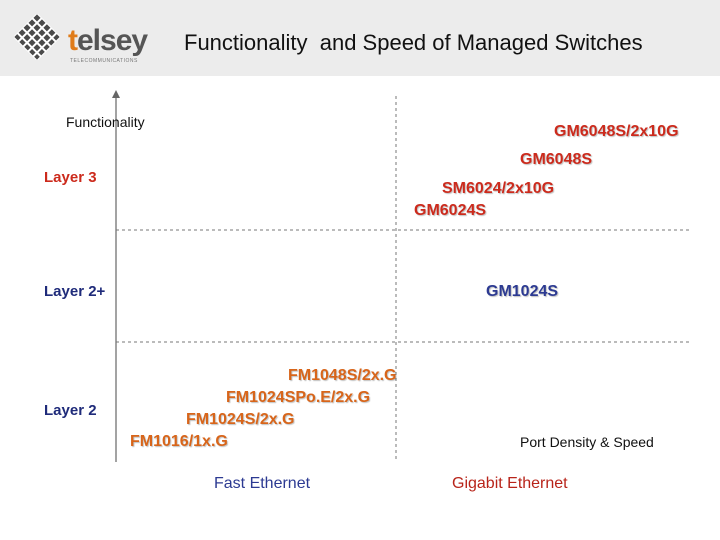  Describe the element at coordinates (105, 122) in the screenshot. I see `y-axis-label: Functionality` at that location.